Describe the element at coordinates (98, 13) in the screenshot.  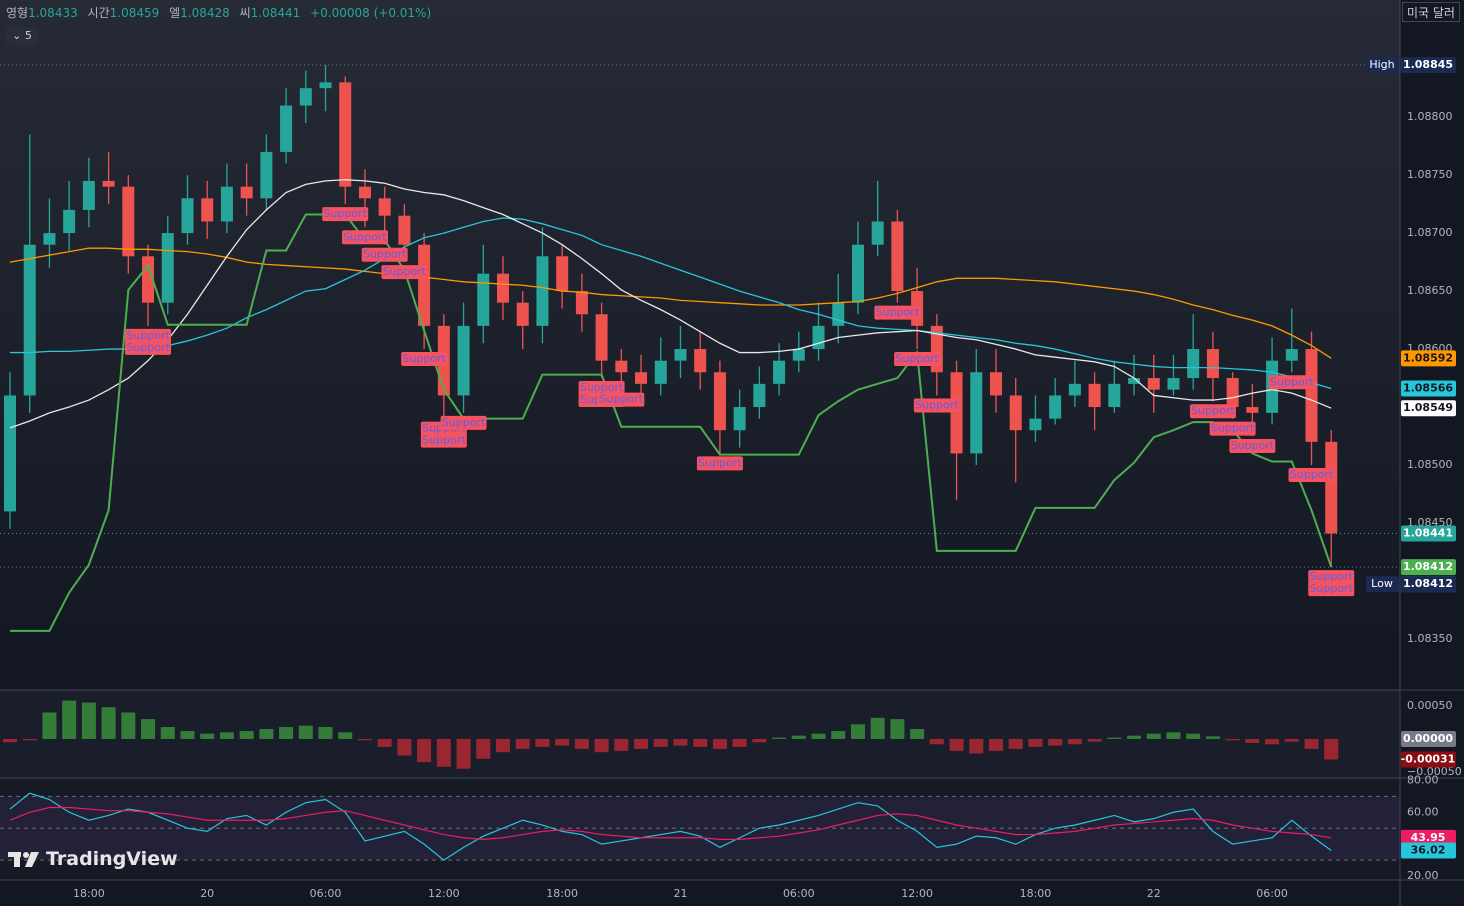
I see `legend-label: 시간` at that location.